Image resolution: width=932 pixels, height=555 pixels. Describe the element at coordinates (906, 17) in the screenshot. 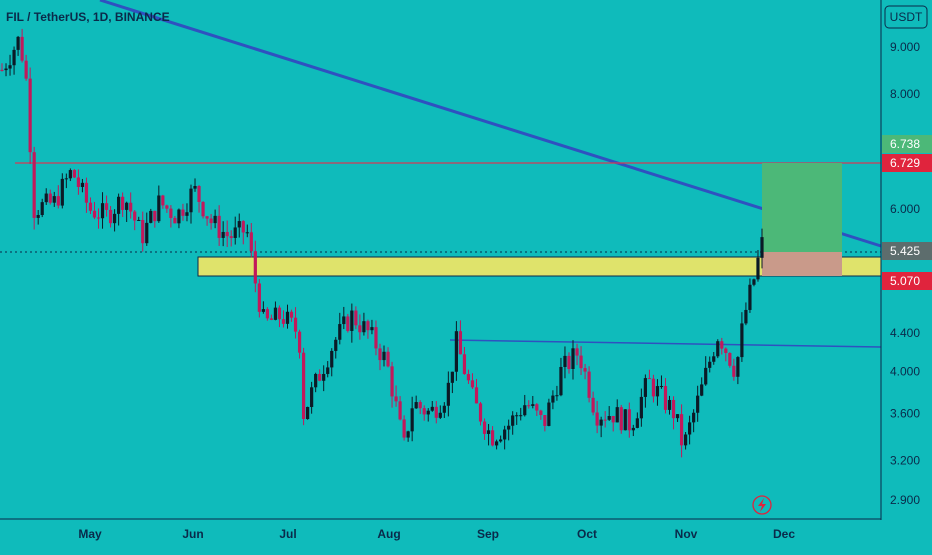

I see `currency-button: USDT` at that location.